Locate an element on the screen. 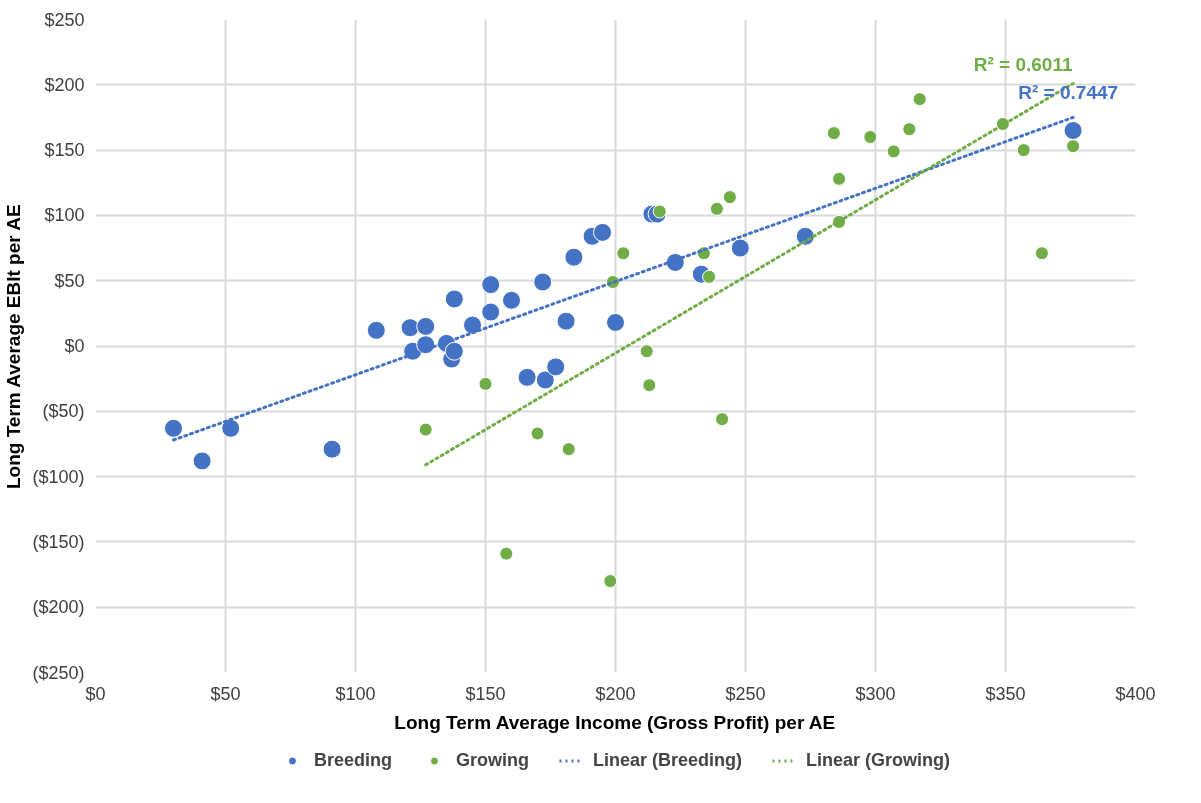  y-tick-label: $0 is located at coordinates (74, 346).